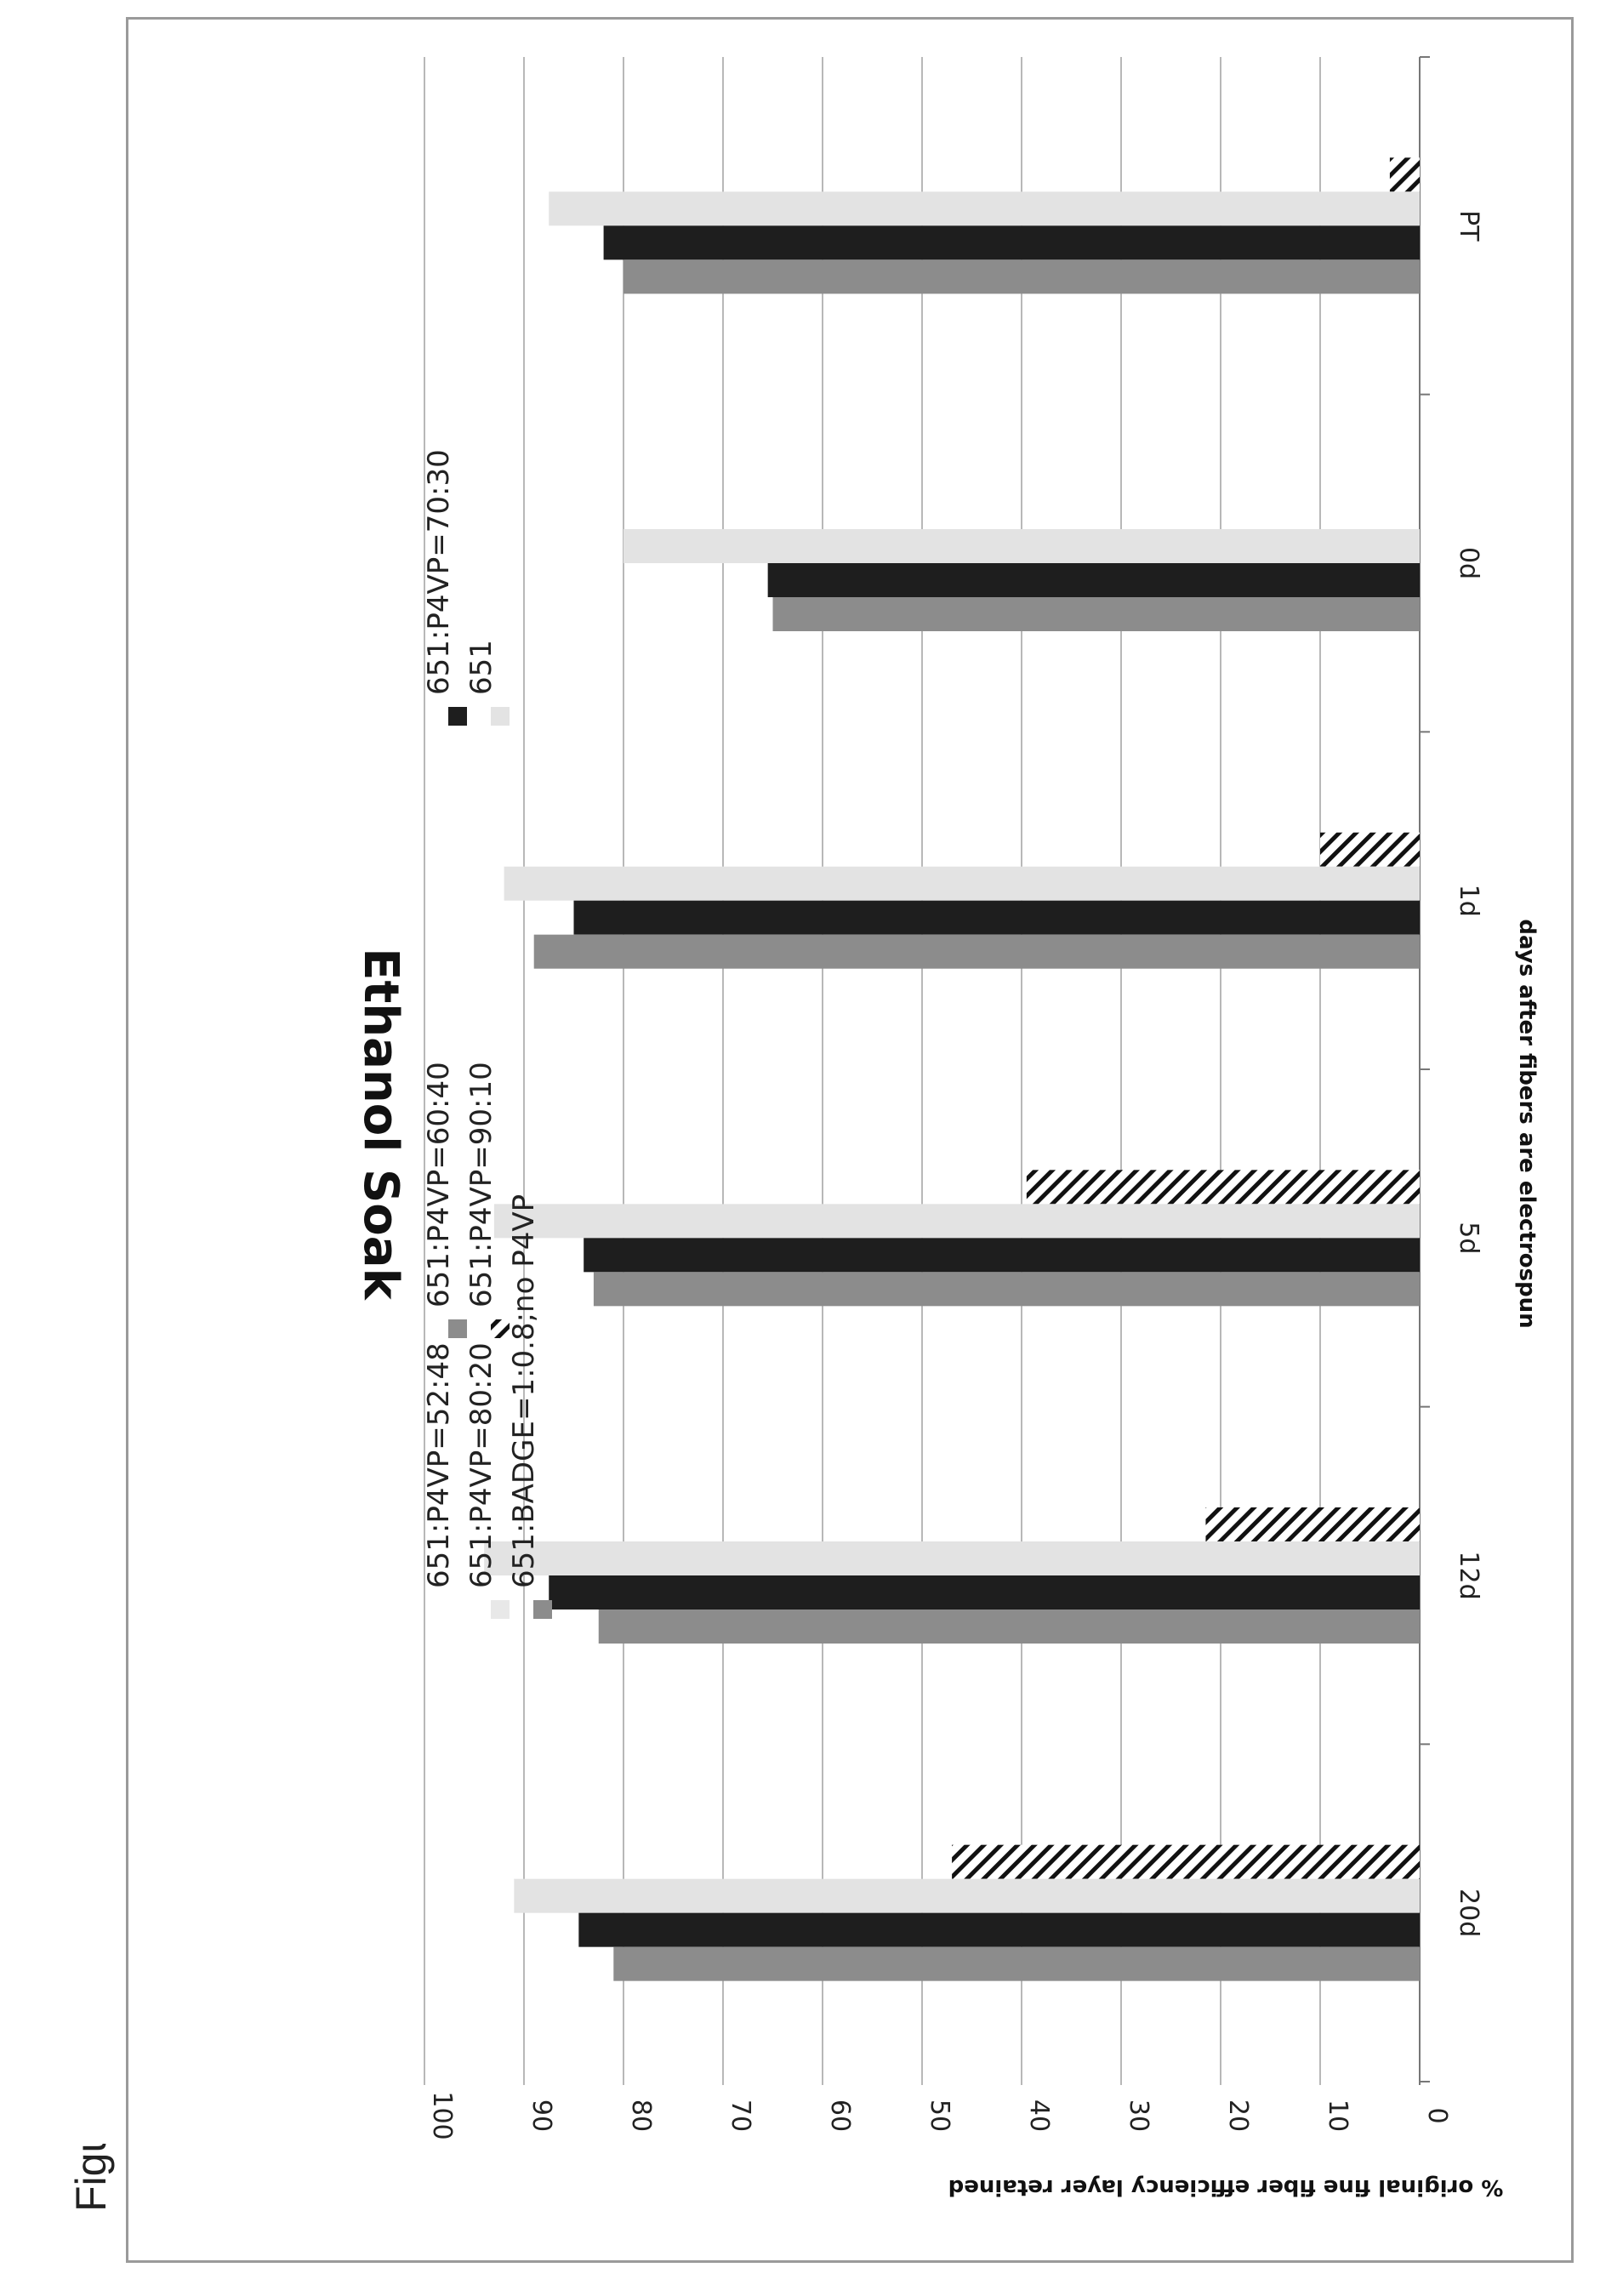 This screenshot has height=2296, width=1600. Describe the element at coordinates (1337, 2115) in the screenshot. I see `y-tick-label: 10` at that location.